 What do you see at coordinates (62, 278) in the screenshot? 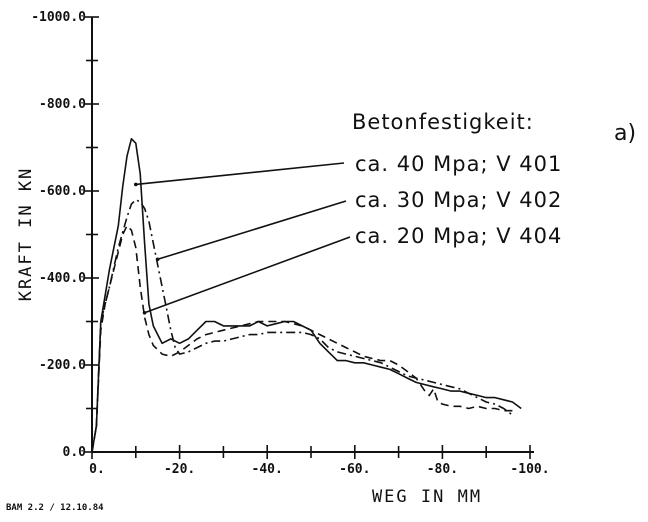
I see `y-tick-label: -400.0` at bounding box center [62, 278].